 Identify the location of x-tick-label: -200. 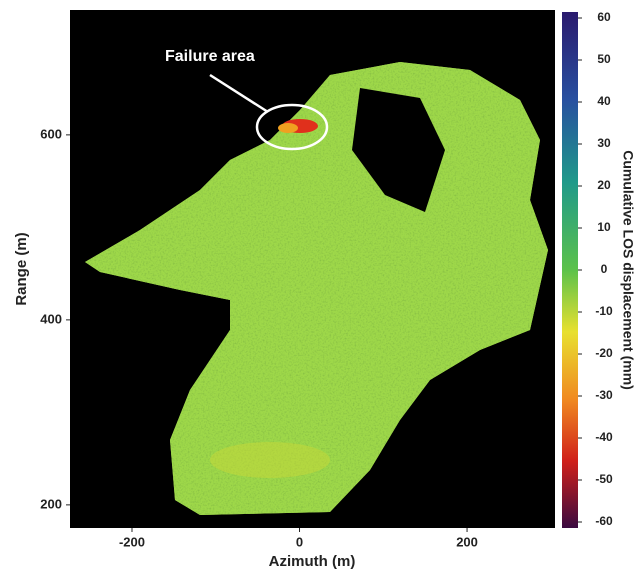
(132, 541).